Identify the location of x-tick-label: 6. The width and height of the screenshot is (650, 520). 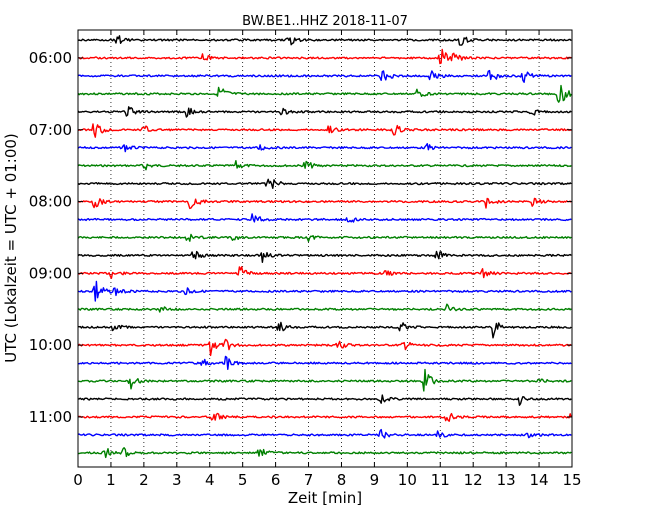
(276, 480).